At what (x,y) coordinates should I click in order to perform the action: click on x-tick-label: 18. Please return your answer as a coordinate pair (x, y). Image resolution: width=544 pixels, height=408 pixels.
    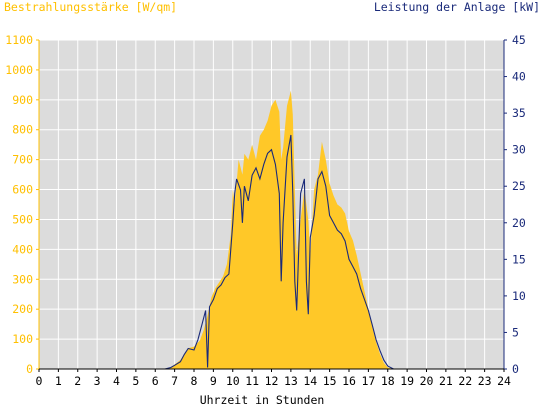
    Looking at the image, I should click on (388, 381).